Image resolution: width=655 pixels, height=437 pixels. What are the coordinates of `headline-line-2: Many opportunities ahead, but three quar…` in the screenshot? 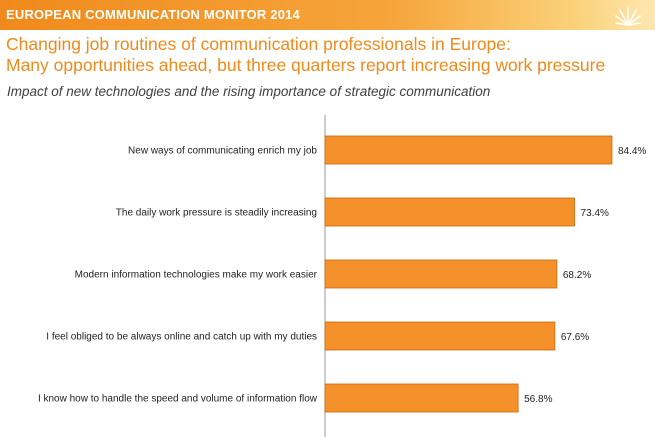 It's located at (306, 65).